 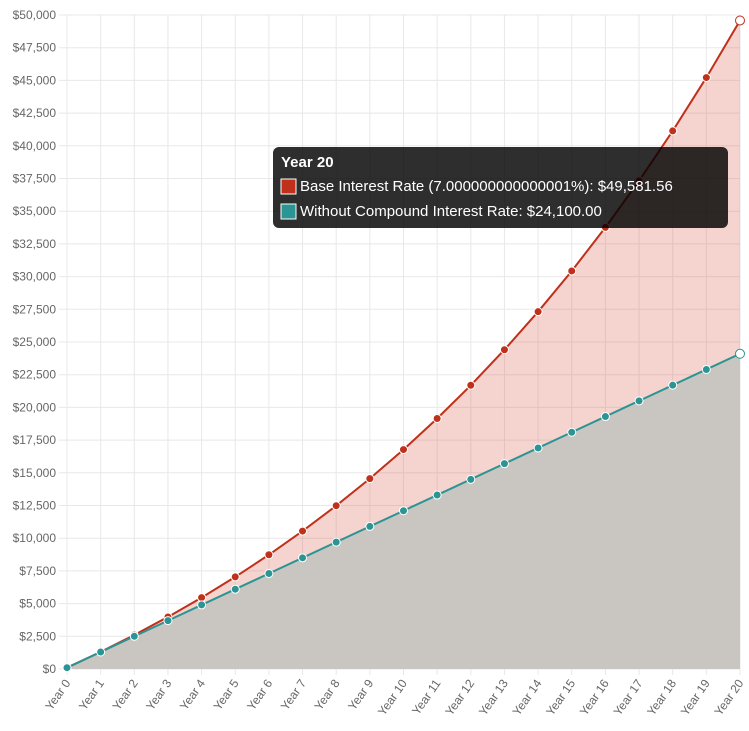 I want to click on y-tick-label: $27,500, so click(x=35, y=309).